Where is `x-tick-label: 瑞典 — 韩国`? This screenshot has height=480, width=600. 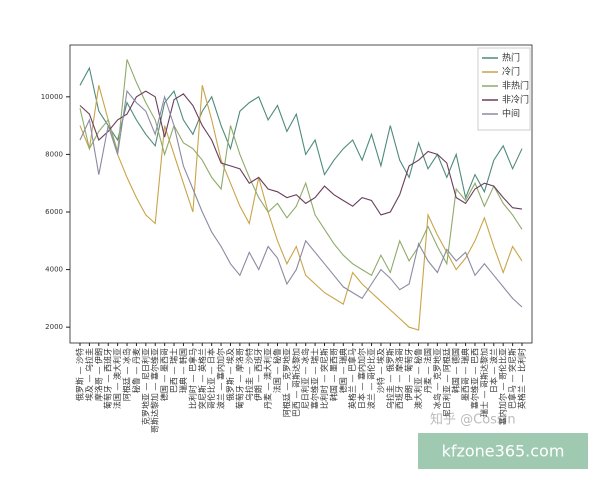 x-tick-label: 瑞典 — 韩国 is located at coordinates (183, 370).